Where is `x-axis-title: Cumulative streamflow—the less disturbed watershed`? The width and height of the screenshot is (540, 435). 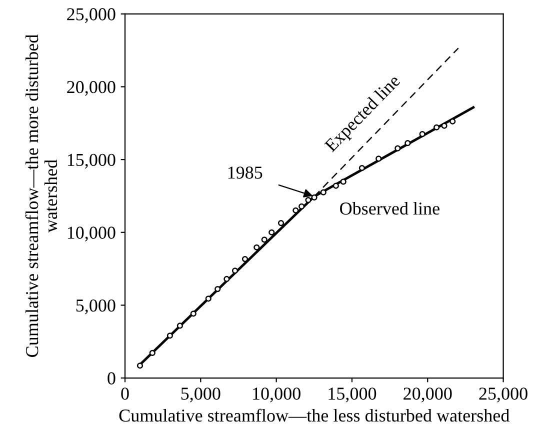 x-axis-title: Cumulative streamflow—the less disturbed watershed is located at coordinates (314, 415).